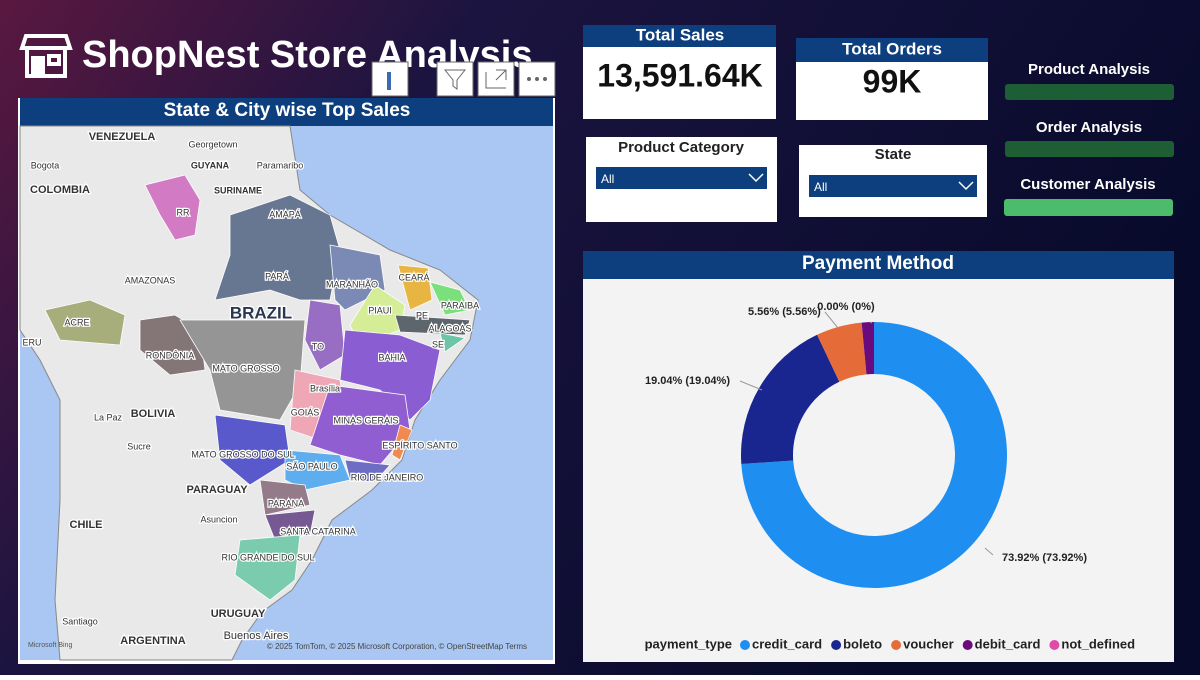 This screenshot has height=680, width=1200. I want to click on map-label: VENEZUELA, so click(122, 137).